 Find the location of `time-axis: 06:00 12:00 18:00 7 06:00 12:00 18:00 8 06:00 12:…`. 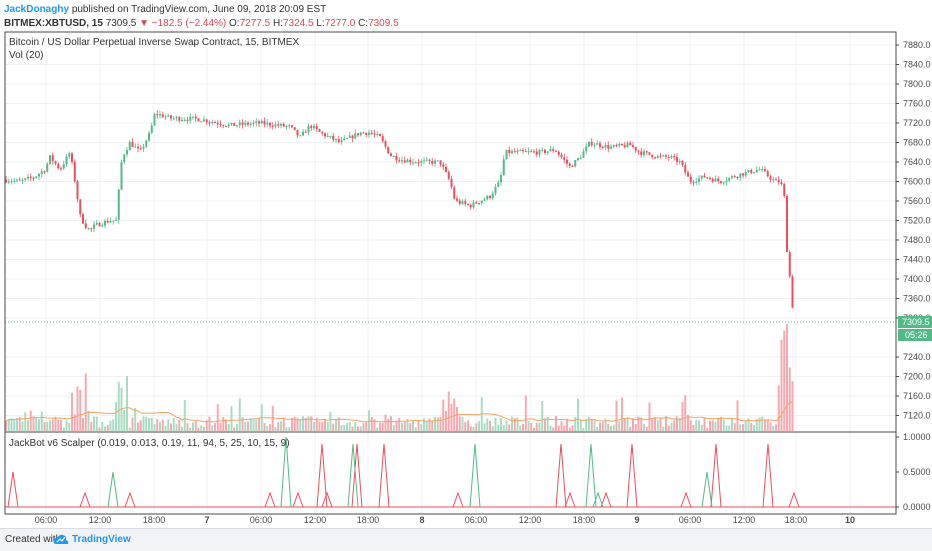

time-axis: 06:00 12:00 18:00 7 06:00 12:00 18:00 8 06:00 12:… is located at coordinates (445, 520).